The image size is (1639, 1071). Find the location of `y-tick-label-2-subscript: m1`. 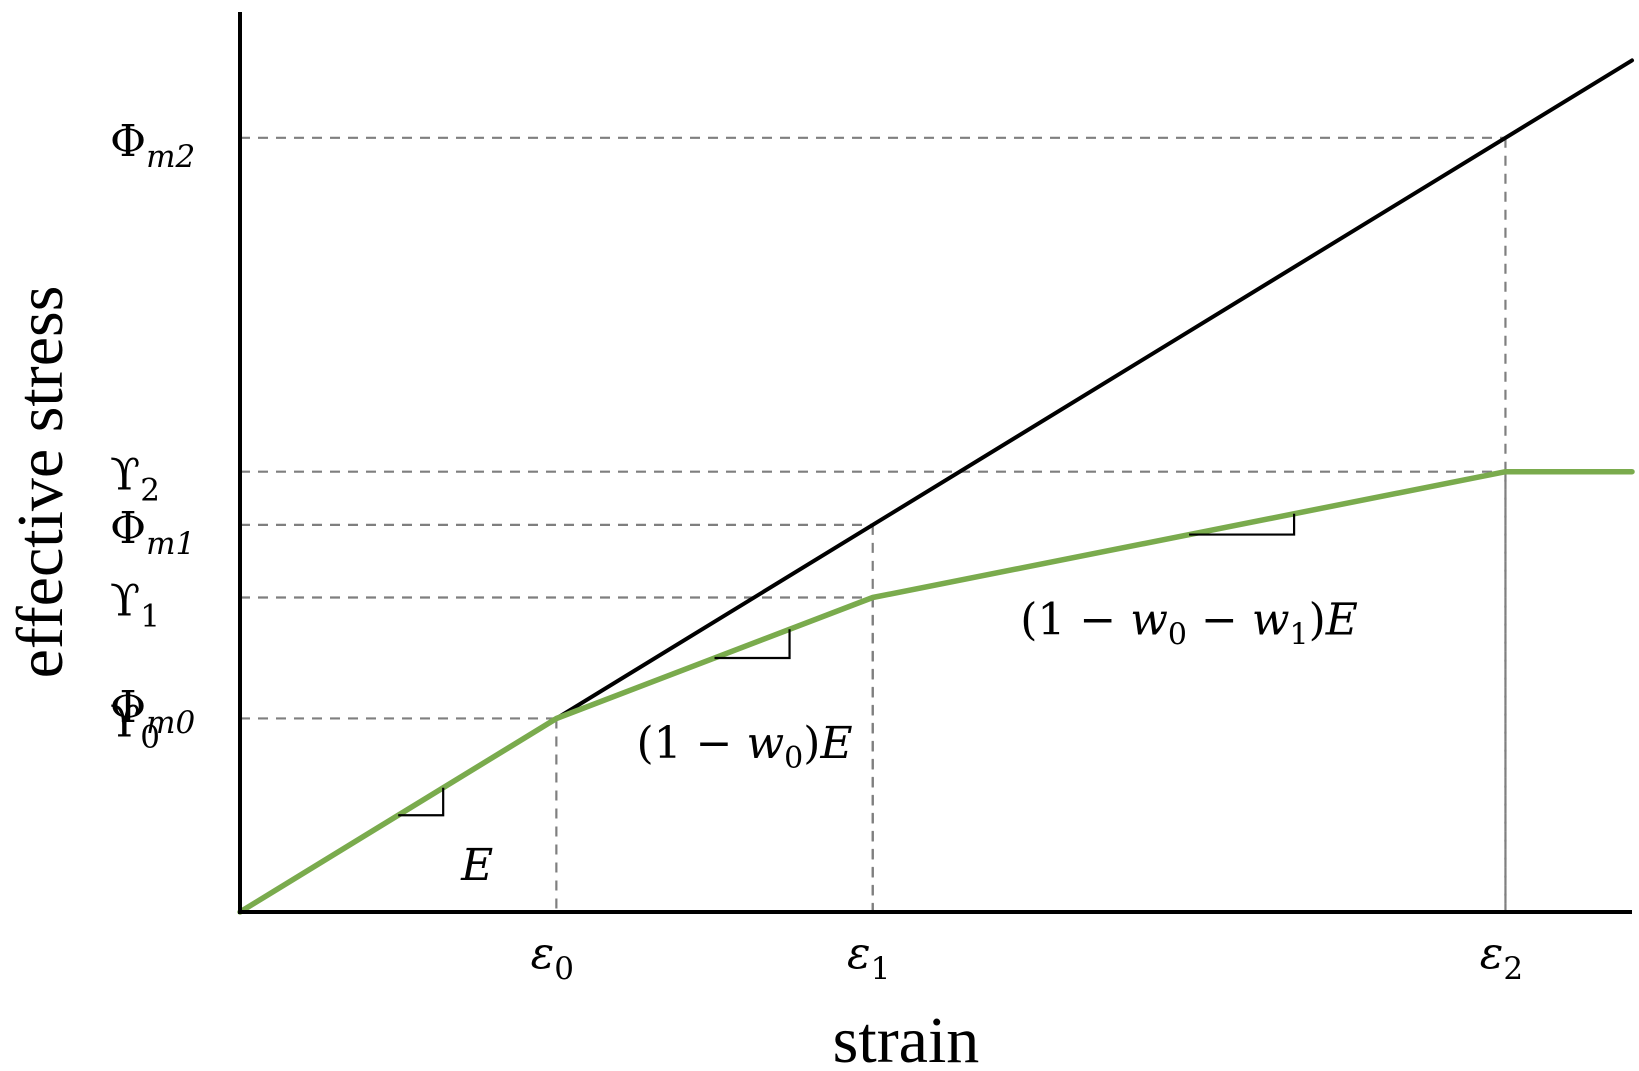

y-tick-label-2-subscript: m1 is located at coordinates (170, 544).